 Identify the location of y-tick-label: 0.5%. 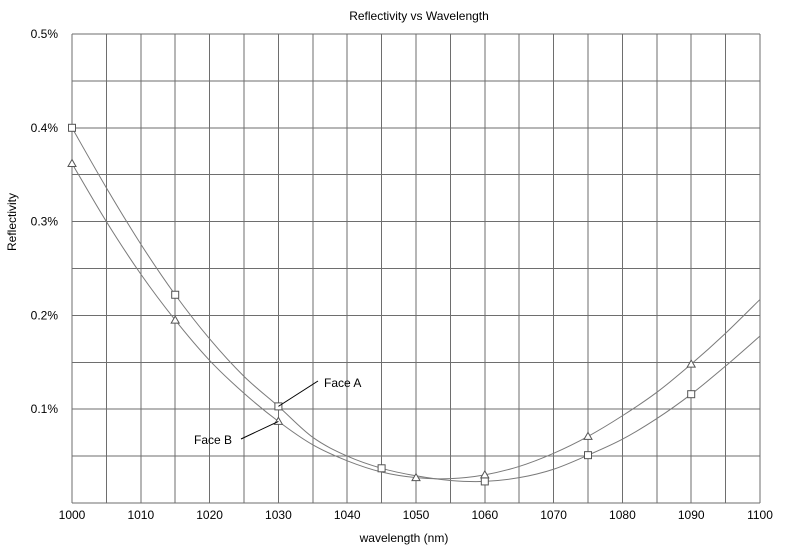
(45, 34).